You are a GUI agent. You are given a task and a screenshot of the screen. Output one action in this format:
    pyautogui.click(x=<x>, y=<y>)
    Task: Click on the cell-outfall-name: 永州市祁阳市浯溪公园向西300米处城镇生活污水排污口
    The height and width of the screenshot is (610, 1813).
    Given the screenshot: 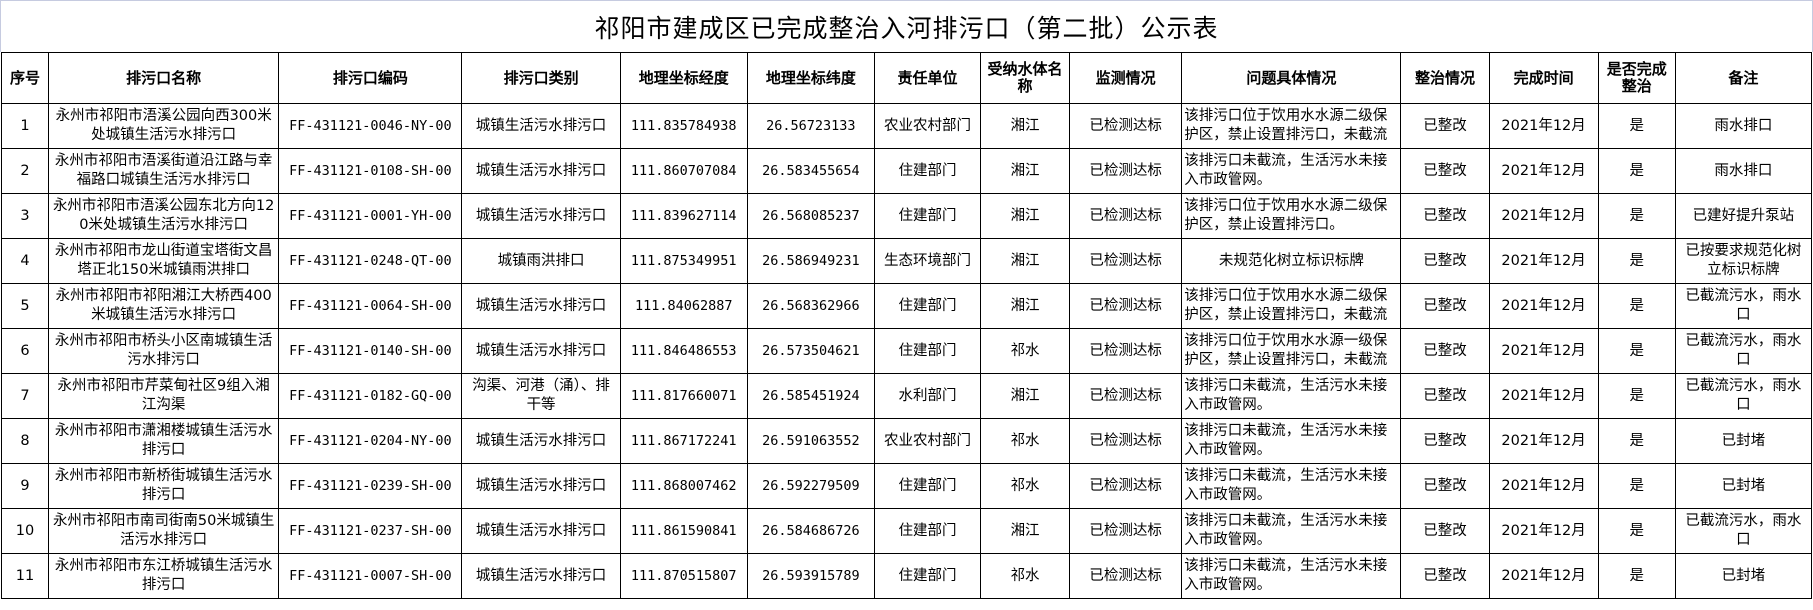 What is the action you would take?
    pyautogui.click(x=164, y=126)
    